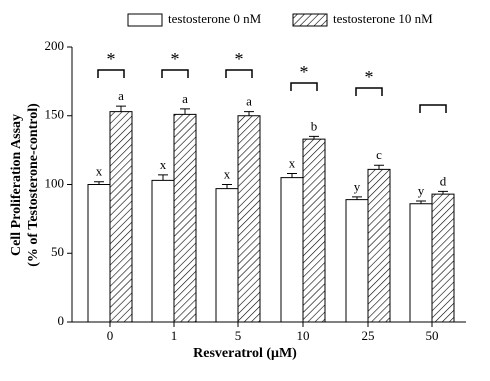 The image size is (490, 381). I want to click on legend-label: testosterone 0 nM, so click(215, 18).